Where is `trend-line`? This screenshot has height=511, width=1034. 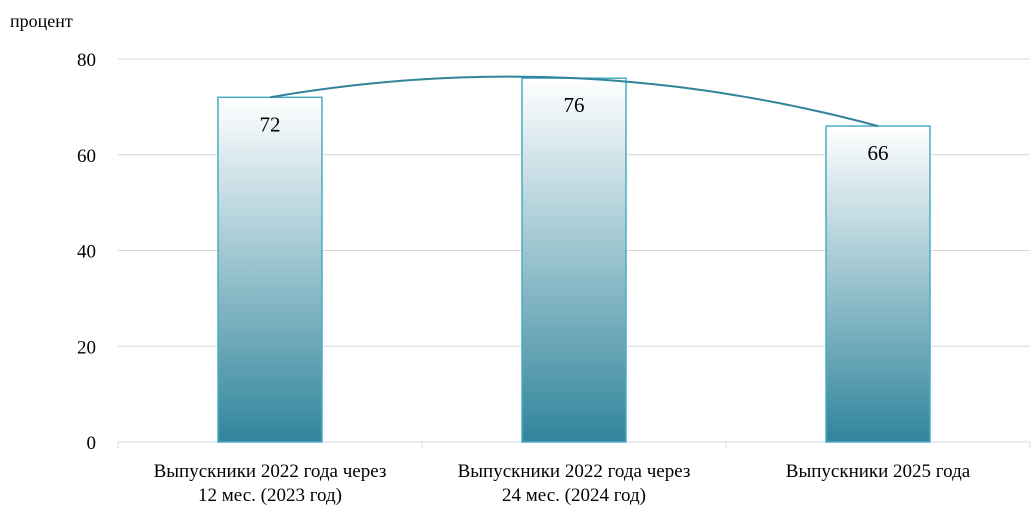
trend-line is located at coordinates (574, 101).